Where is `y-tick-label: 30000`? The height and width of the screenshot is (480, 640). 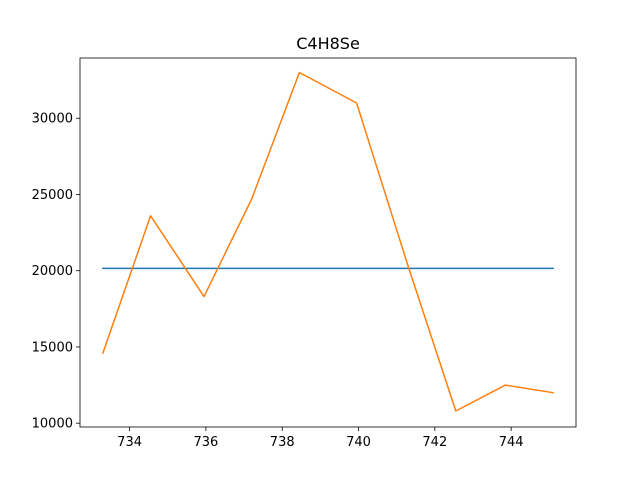 y-tick-label: 30000 is located at coordinates (52, 119).